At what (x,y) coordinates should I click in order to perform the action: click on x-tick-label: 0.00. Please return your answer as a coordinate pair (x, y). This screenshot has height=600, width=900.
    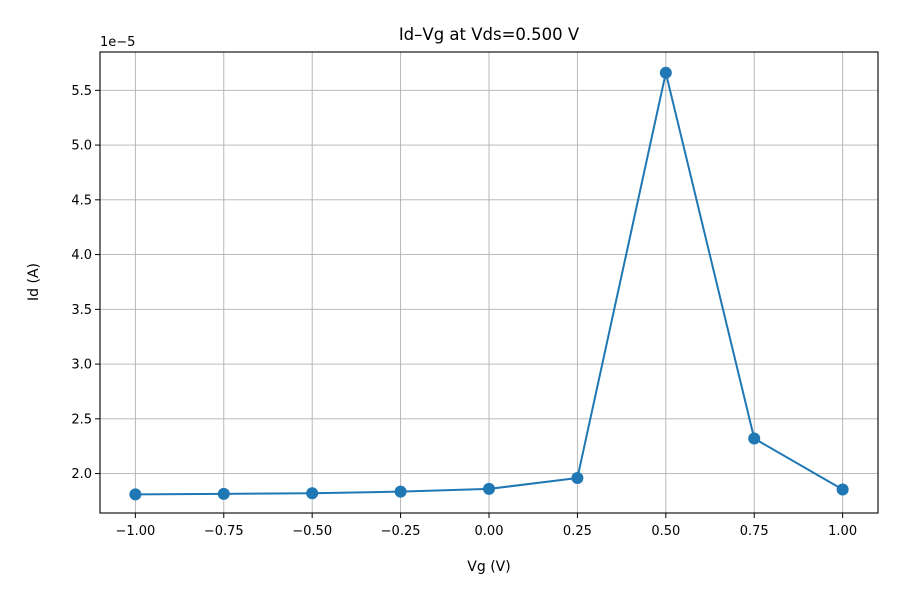
    Looking at the image, I should click on (489, 531).